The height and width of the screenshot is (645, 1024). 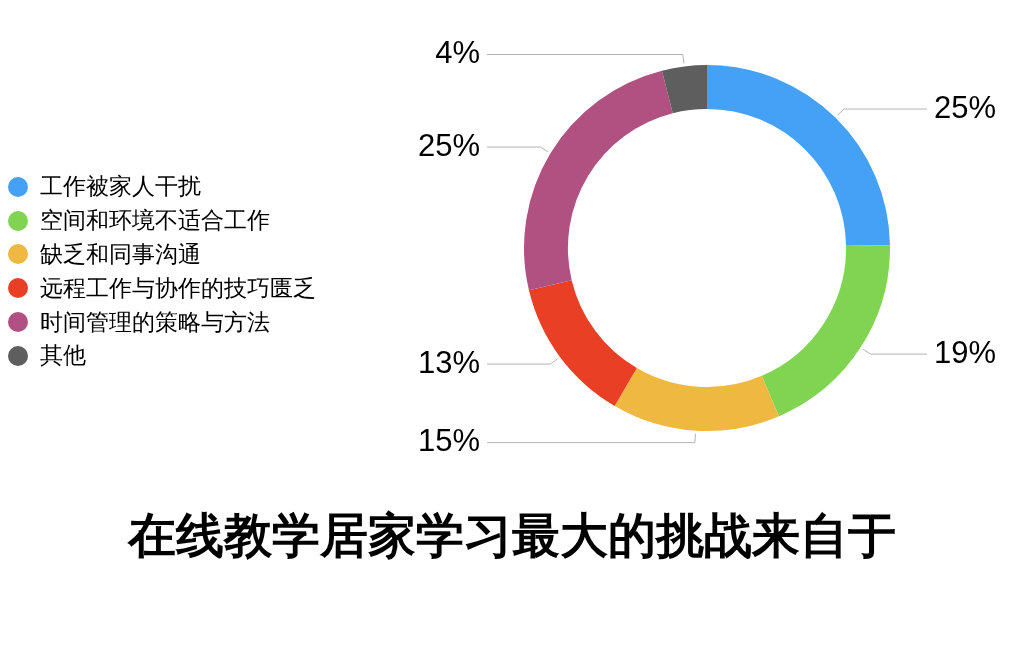 I want to click on legend-label: 时间管理的策略与方法, so click(x=155, y=322).